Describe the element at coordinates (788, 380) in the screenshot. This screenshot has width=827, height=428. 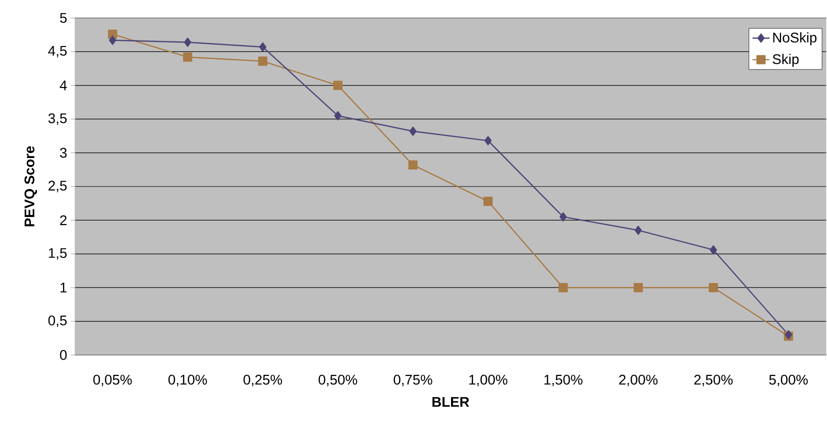
I see `x-tick-label: 5,00%` at that location.